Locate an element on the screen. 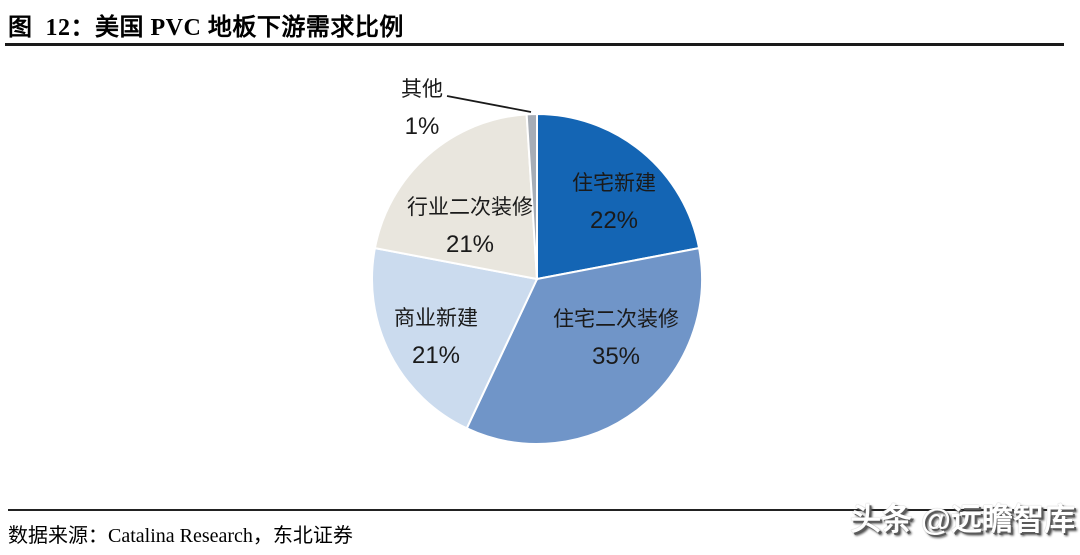 The width and height of the screenshot is (1080, 555). leader-line-other is located at coordinates (489, 104).